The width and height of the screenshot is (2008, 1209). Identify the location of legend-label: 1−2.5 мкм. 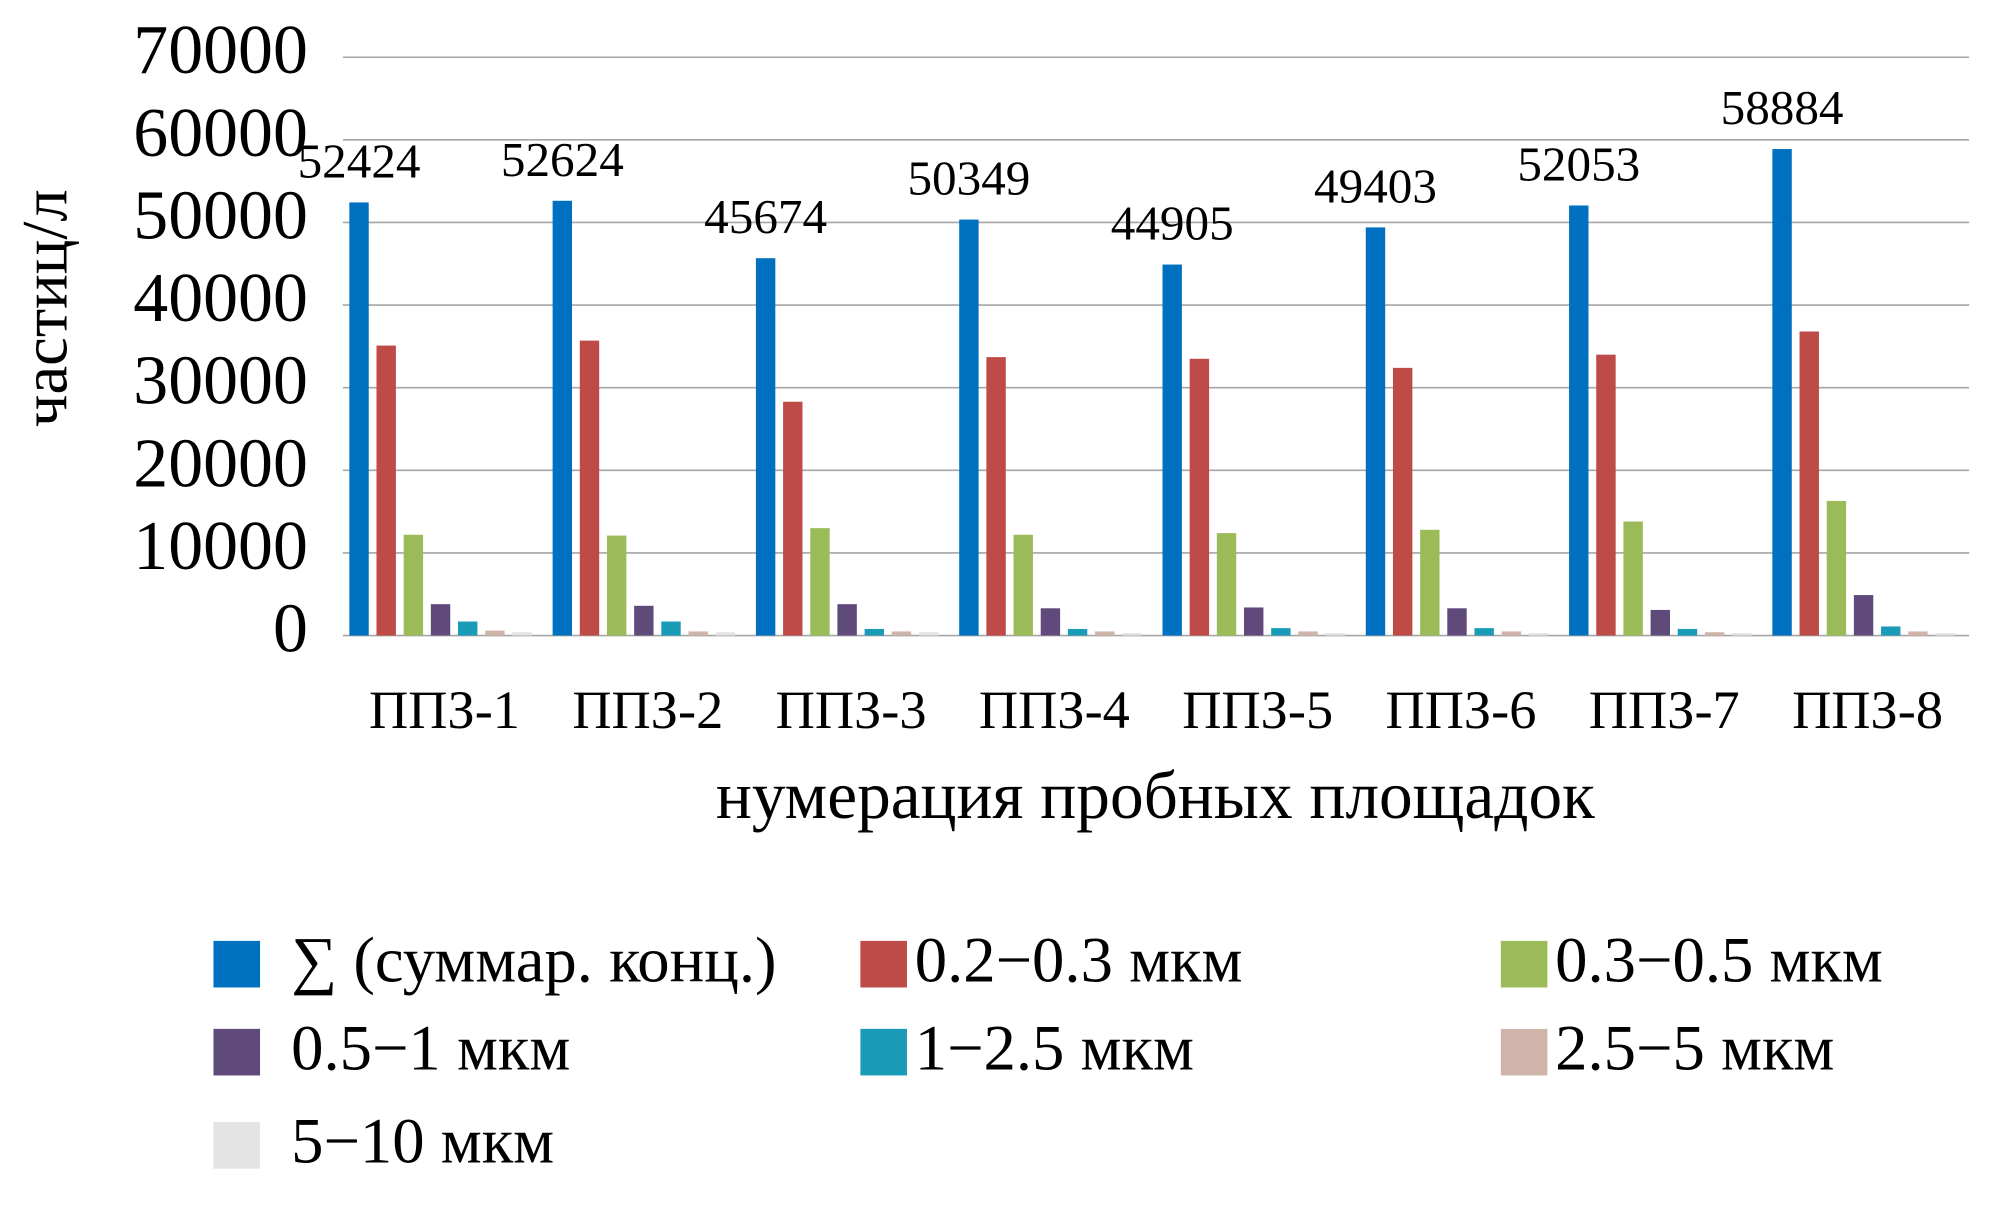
(1054, 1048).